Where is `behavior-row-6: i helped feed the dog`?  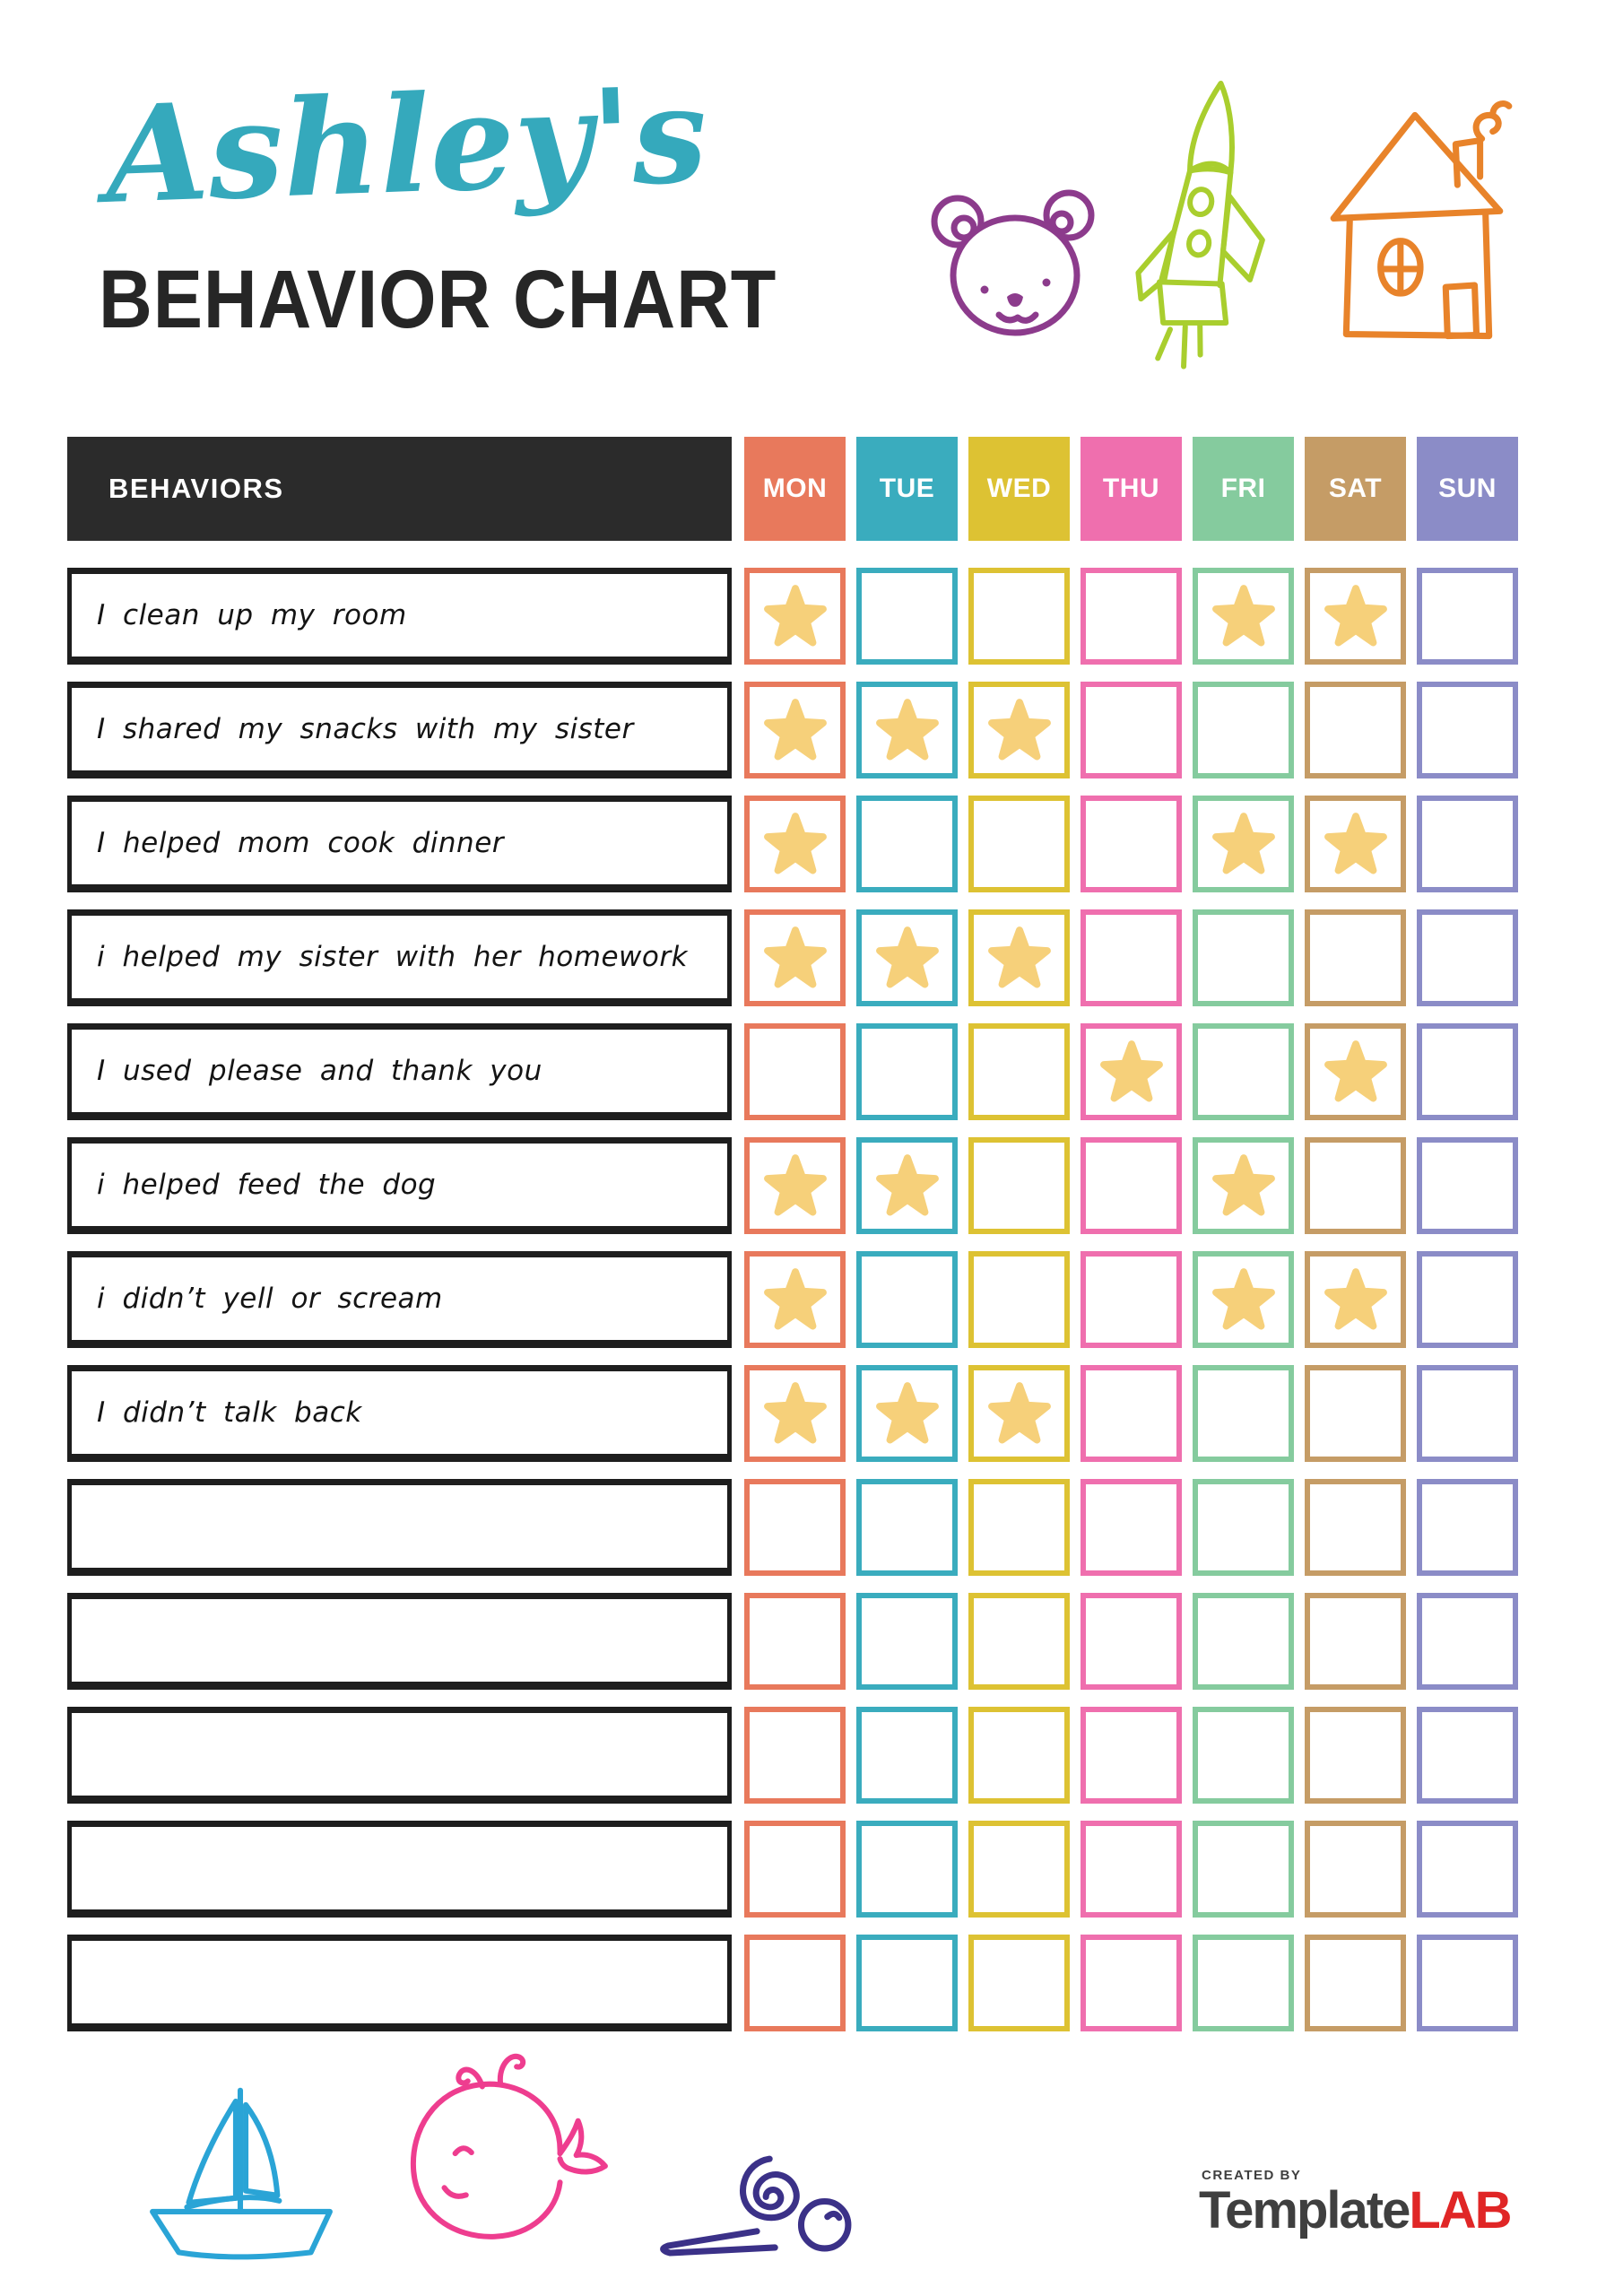 behavior-row-6: i helped feed the dog is located at coordinates (792, 1185).